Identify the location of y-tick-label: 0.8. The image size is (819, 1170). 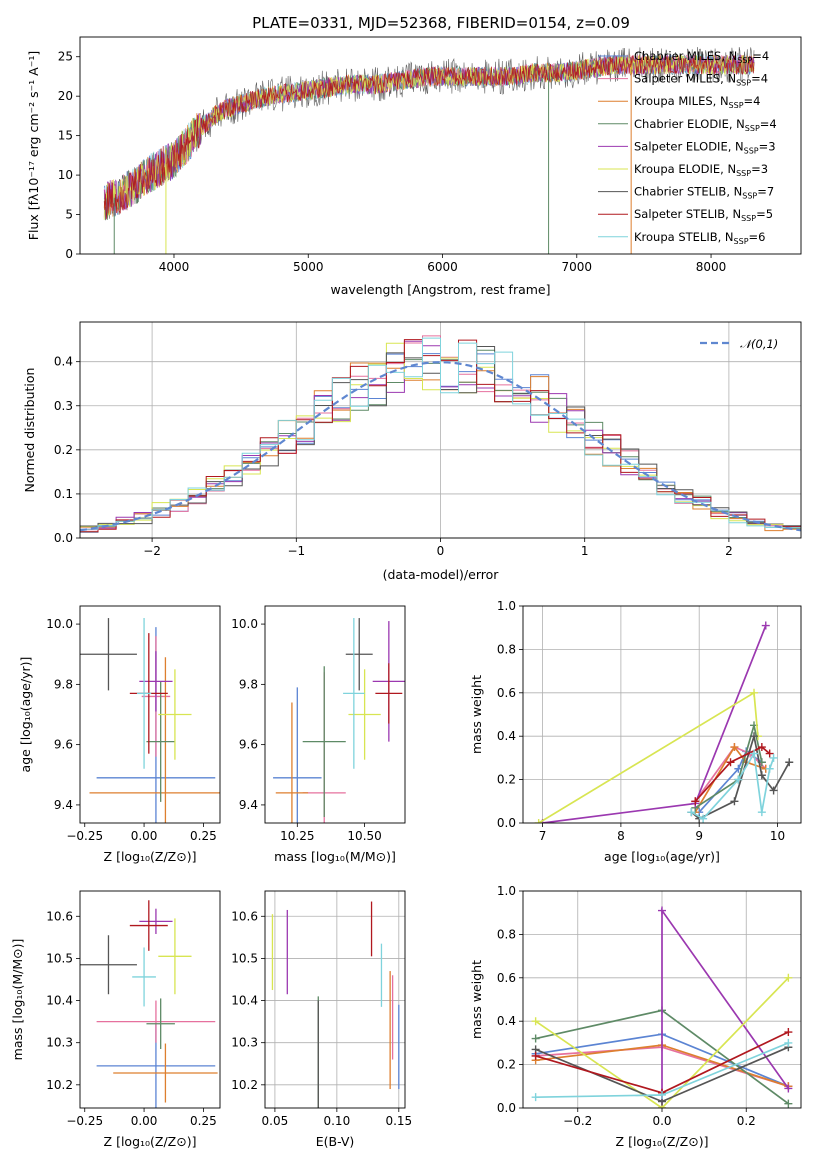
(506, 649).